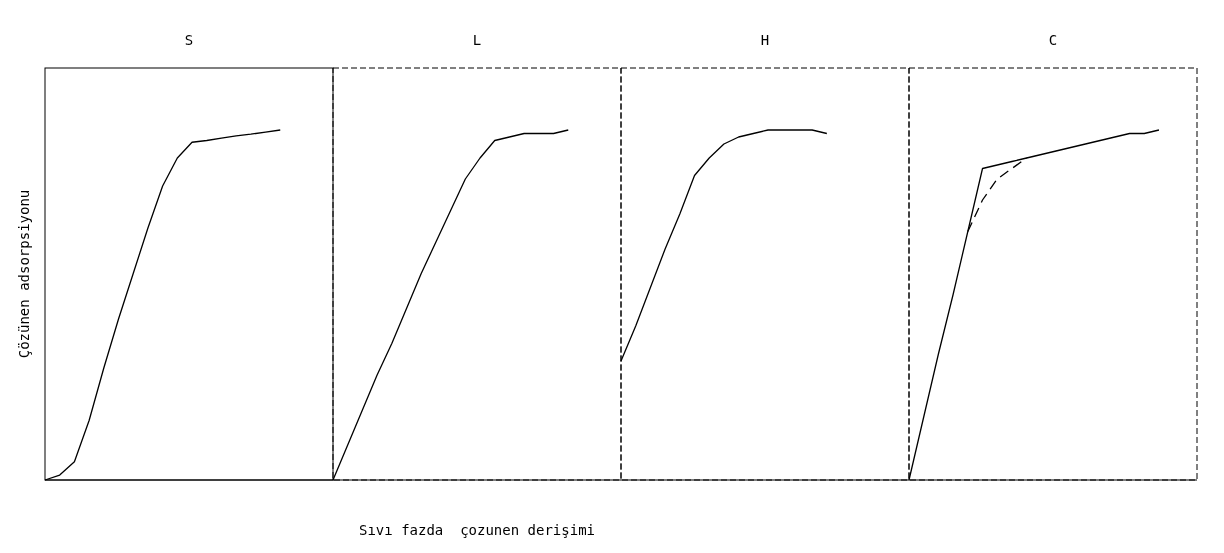  What do you see at coordinates (477, 530) in the screenshot?
I see `x-axis-title: Sıvı fazda çozunen derişimi` at bounding box center [477, 530].